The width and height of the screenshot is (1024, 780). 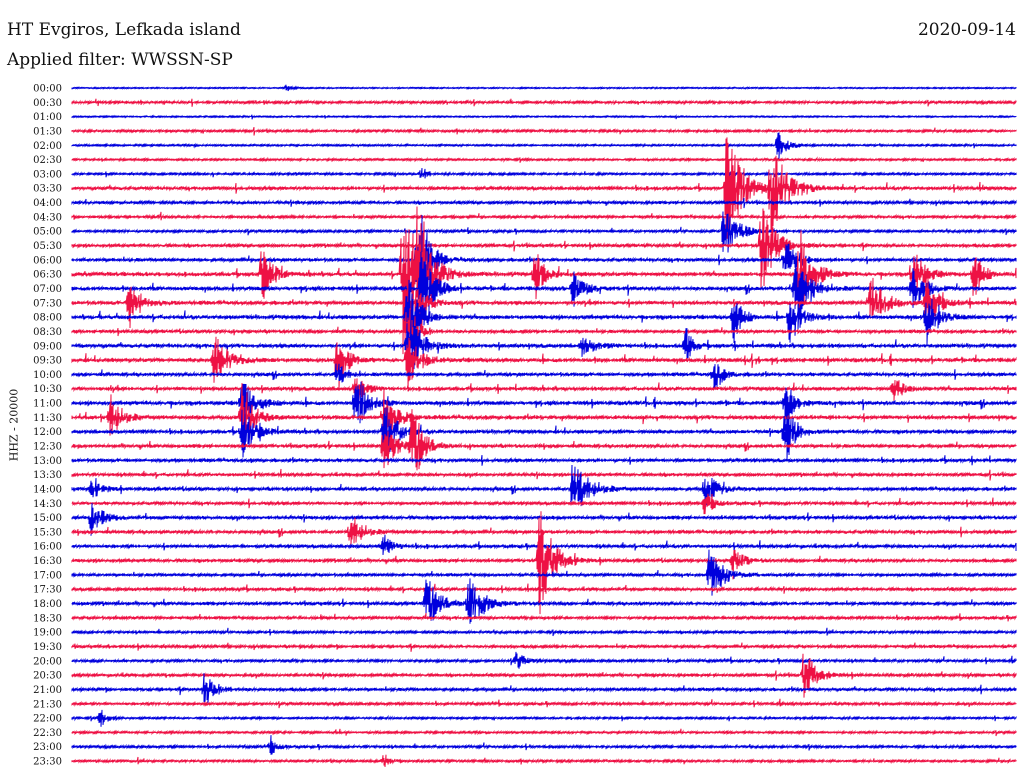 What do you see at coordinates (47, 346) in the screenshot?
I see `row-time-label: 09:00` at bounding box center [47, 346].